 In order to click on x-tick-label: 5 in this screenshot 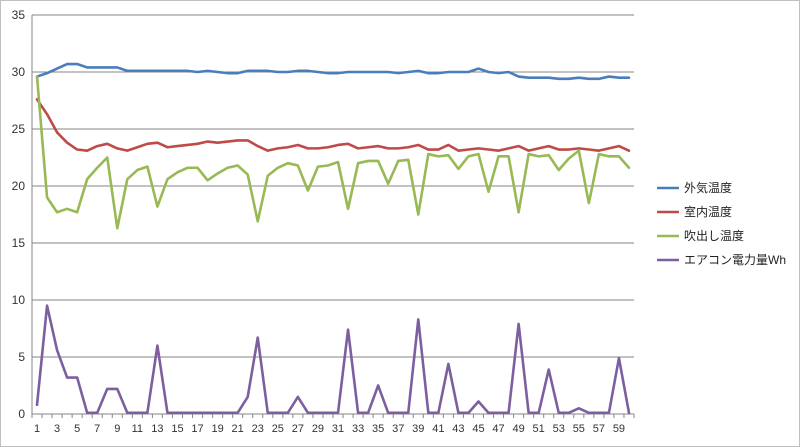, I will do `click(77, 429)`.